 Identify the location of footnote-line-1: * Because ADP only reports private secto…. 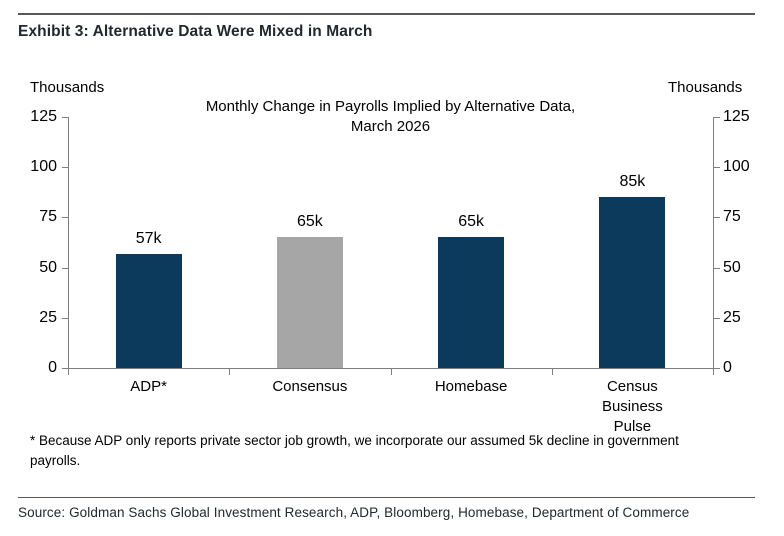
(354, 440).